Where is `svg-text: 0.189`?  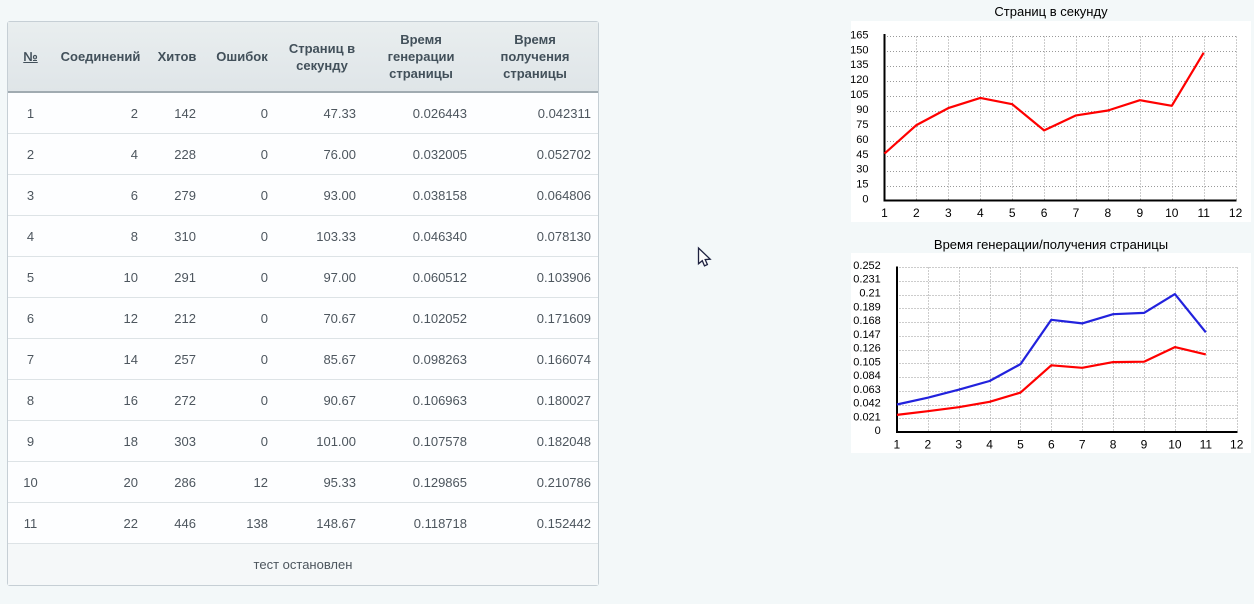
svg-text: 0.189 is located at coordinates (867, 307).